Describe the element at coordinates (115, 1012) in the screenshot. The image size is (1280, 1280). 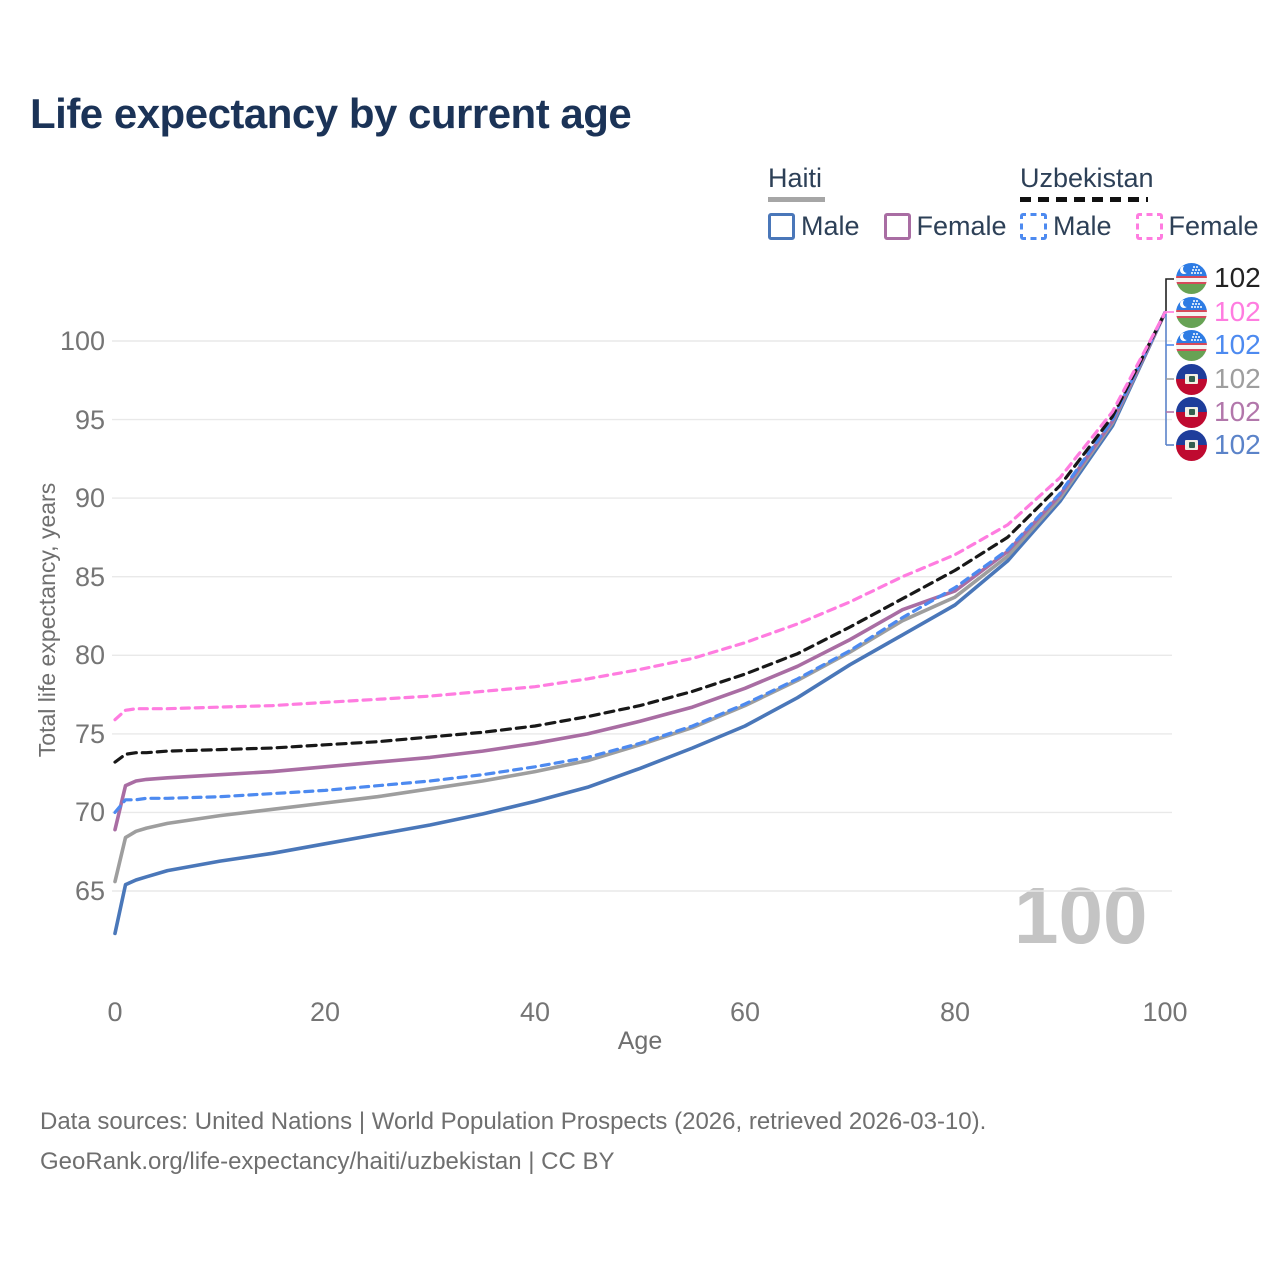
I see `x-tick-label-0: 0` at that location.